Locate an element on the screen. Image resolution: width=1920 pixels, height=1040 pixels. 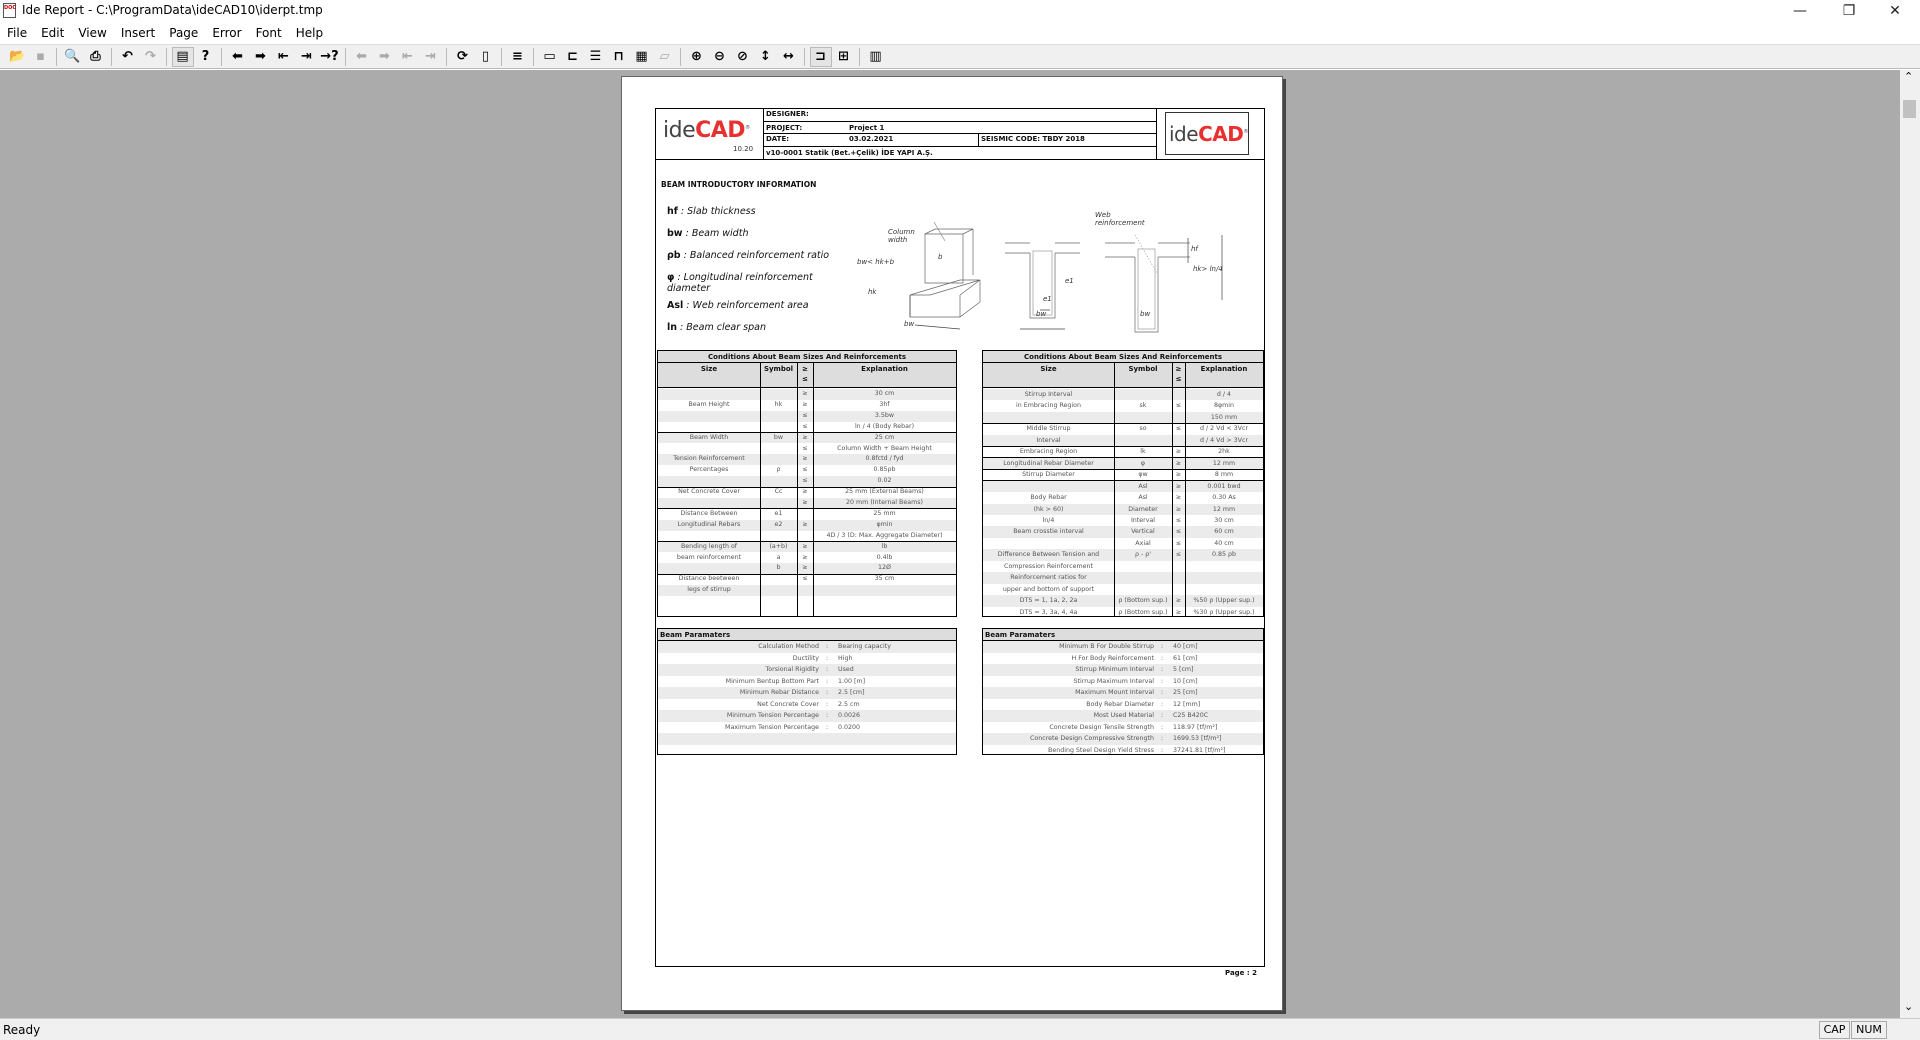
open-folder-button: 📂 is located at coordinates (18, 57).